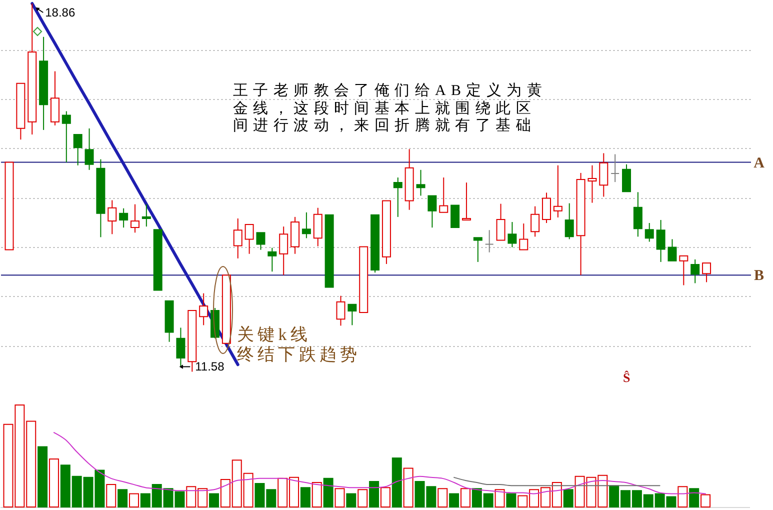  What do you see at coordinates (759, 163) in the screenshot?
I see `ref-line-label: A` at bounding box center [759, 163].